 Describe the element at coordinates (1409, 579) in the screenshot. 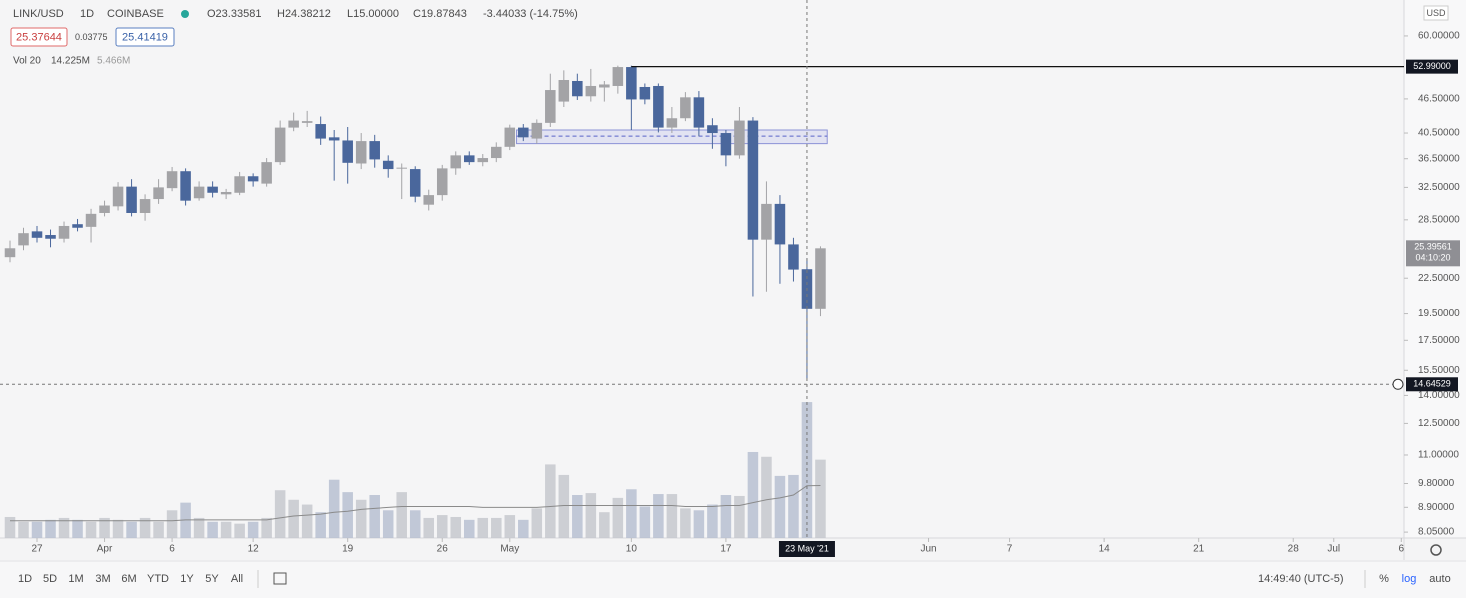

I see `log-toggle: log` at that location.